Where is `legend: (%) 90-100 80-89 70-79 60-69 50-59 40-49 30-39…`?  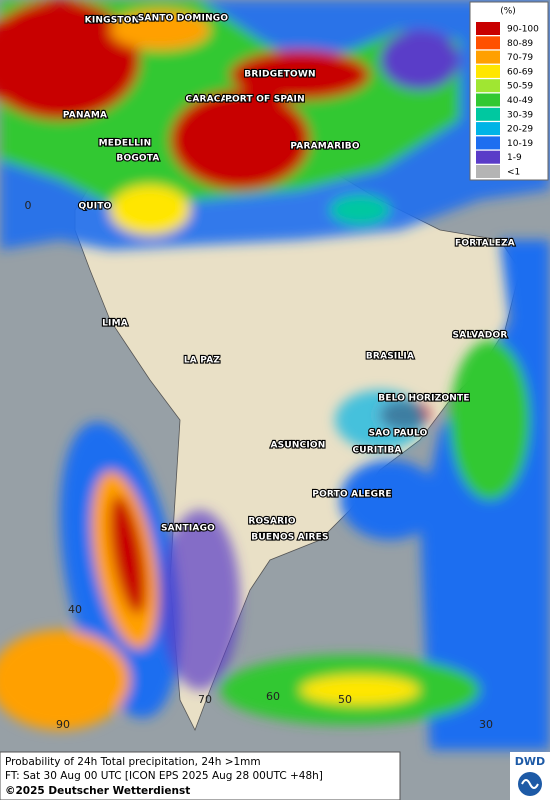 legend: (%) 90-100 80-89 70-79 60-69 50-59 40-49 30-39… is located at coordinates (509, 91).